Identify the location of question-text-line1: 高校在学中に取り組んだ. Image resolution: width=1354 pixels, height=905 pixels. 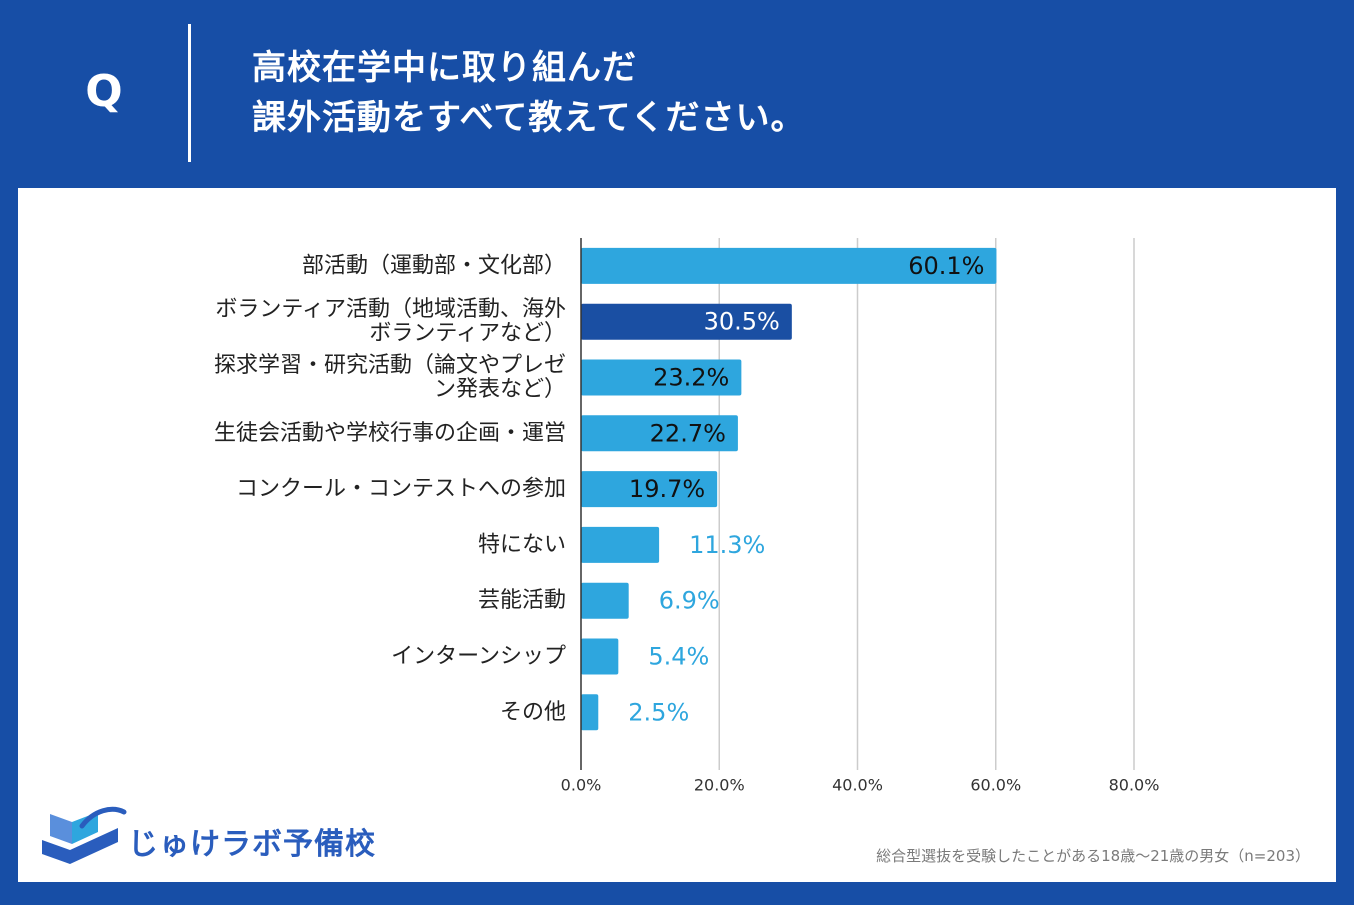
(444, 68).